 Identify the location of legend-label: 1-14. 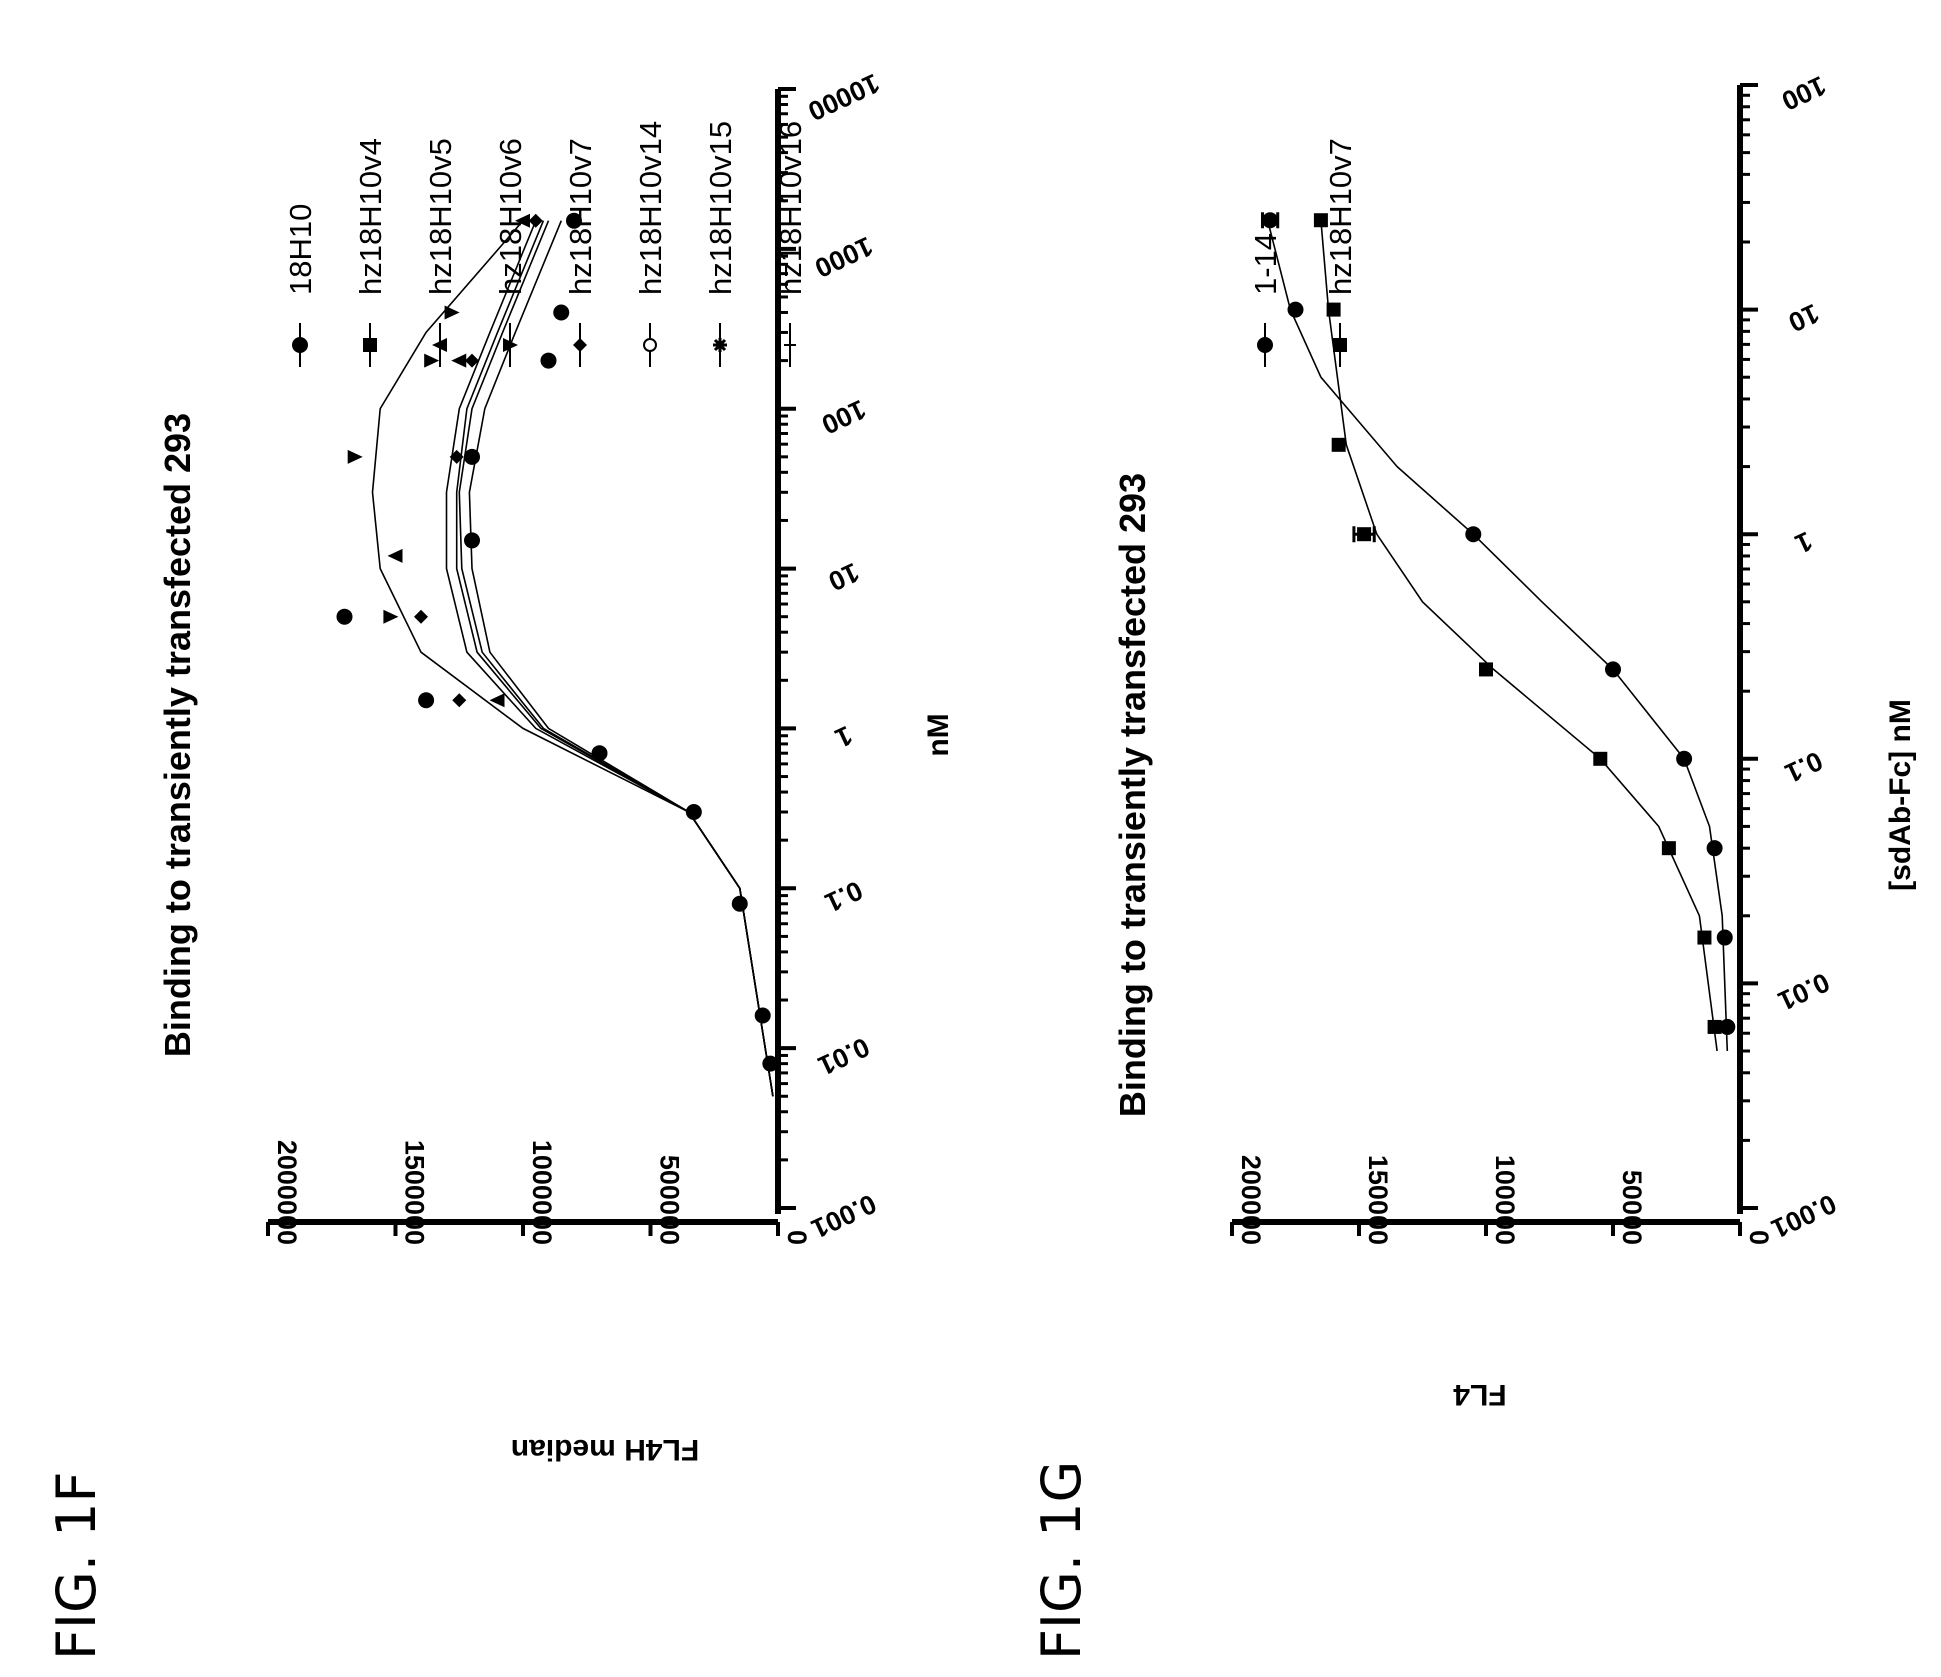
(1265, 264).